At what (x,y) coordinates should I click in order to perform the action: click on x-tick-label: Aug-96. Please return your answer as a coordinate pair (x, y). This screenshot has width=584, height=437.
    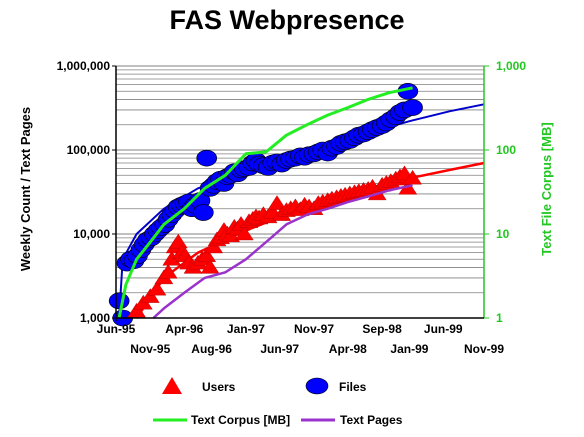
    Looking at the image, I should click on (211, 349).